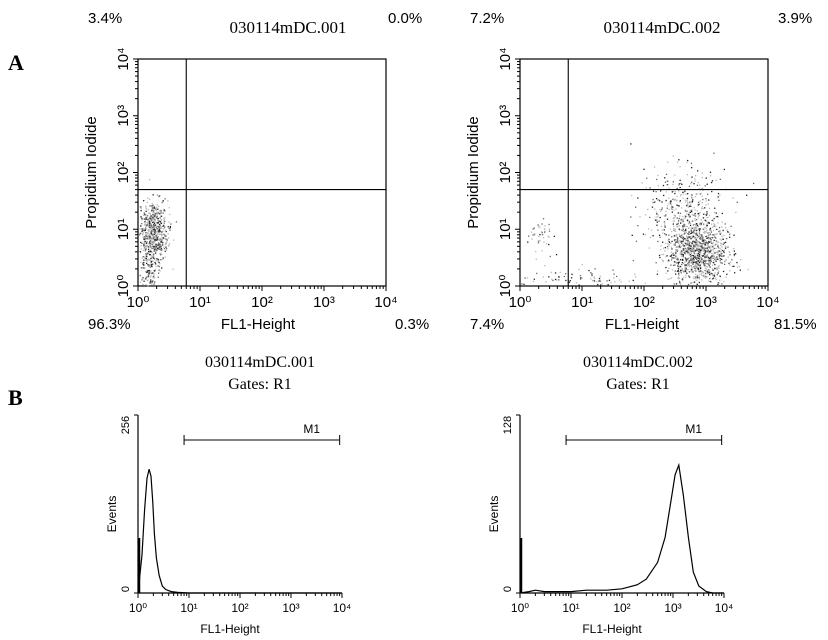  I want to click on y-tick-label: 256, so click(126, 425).